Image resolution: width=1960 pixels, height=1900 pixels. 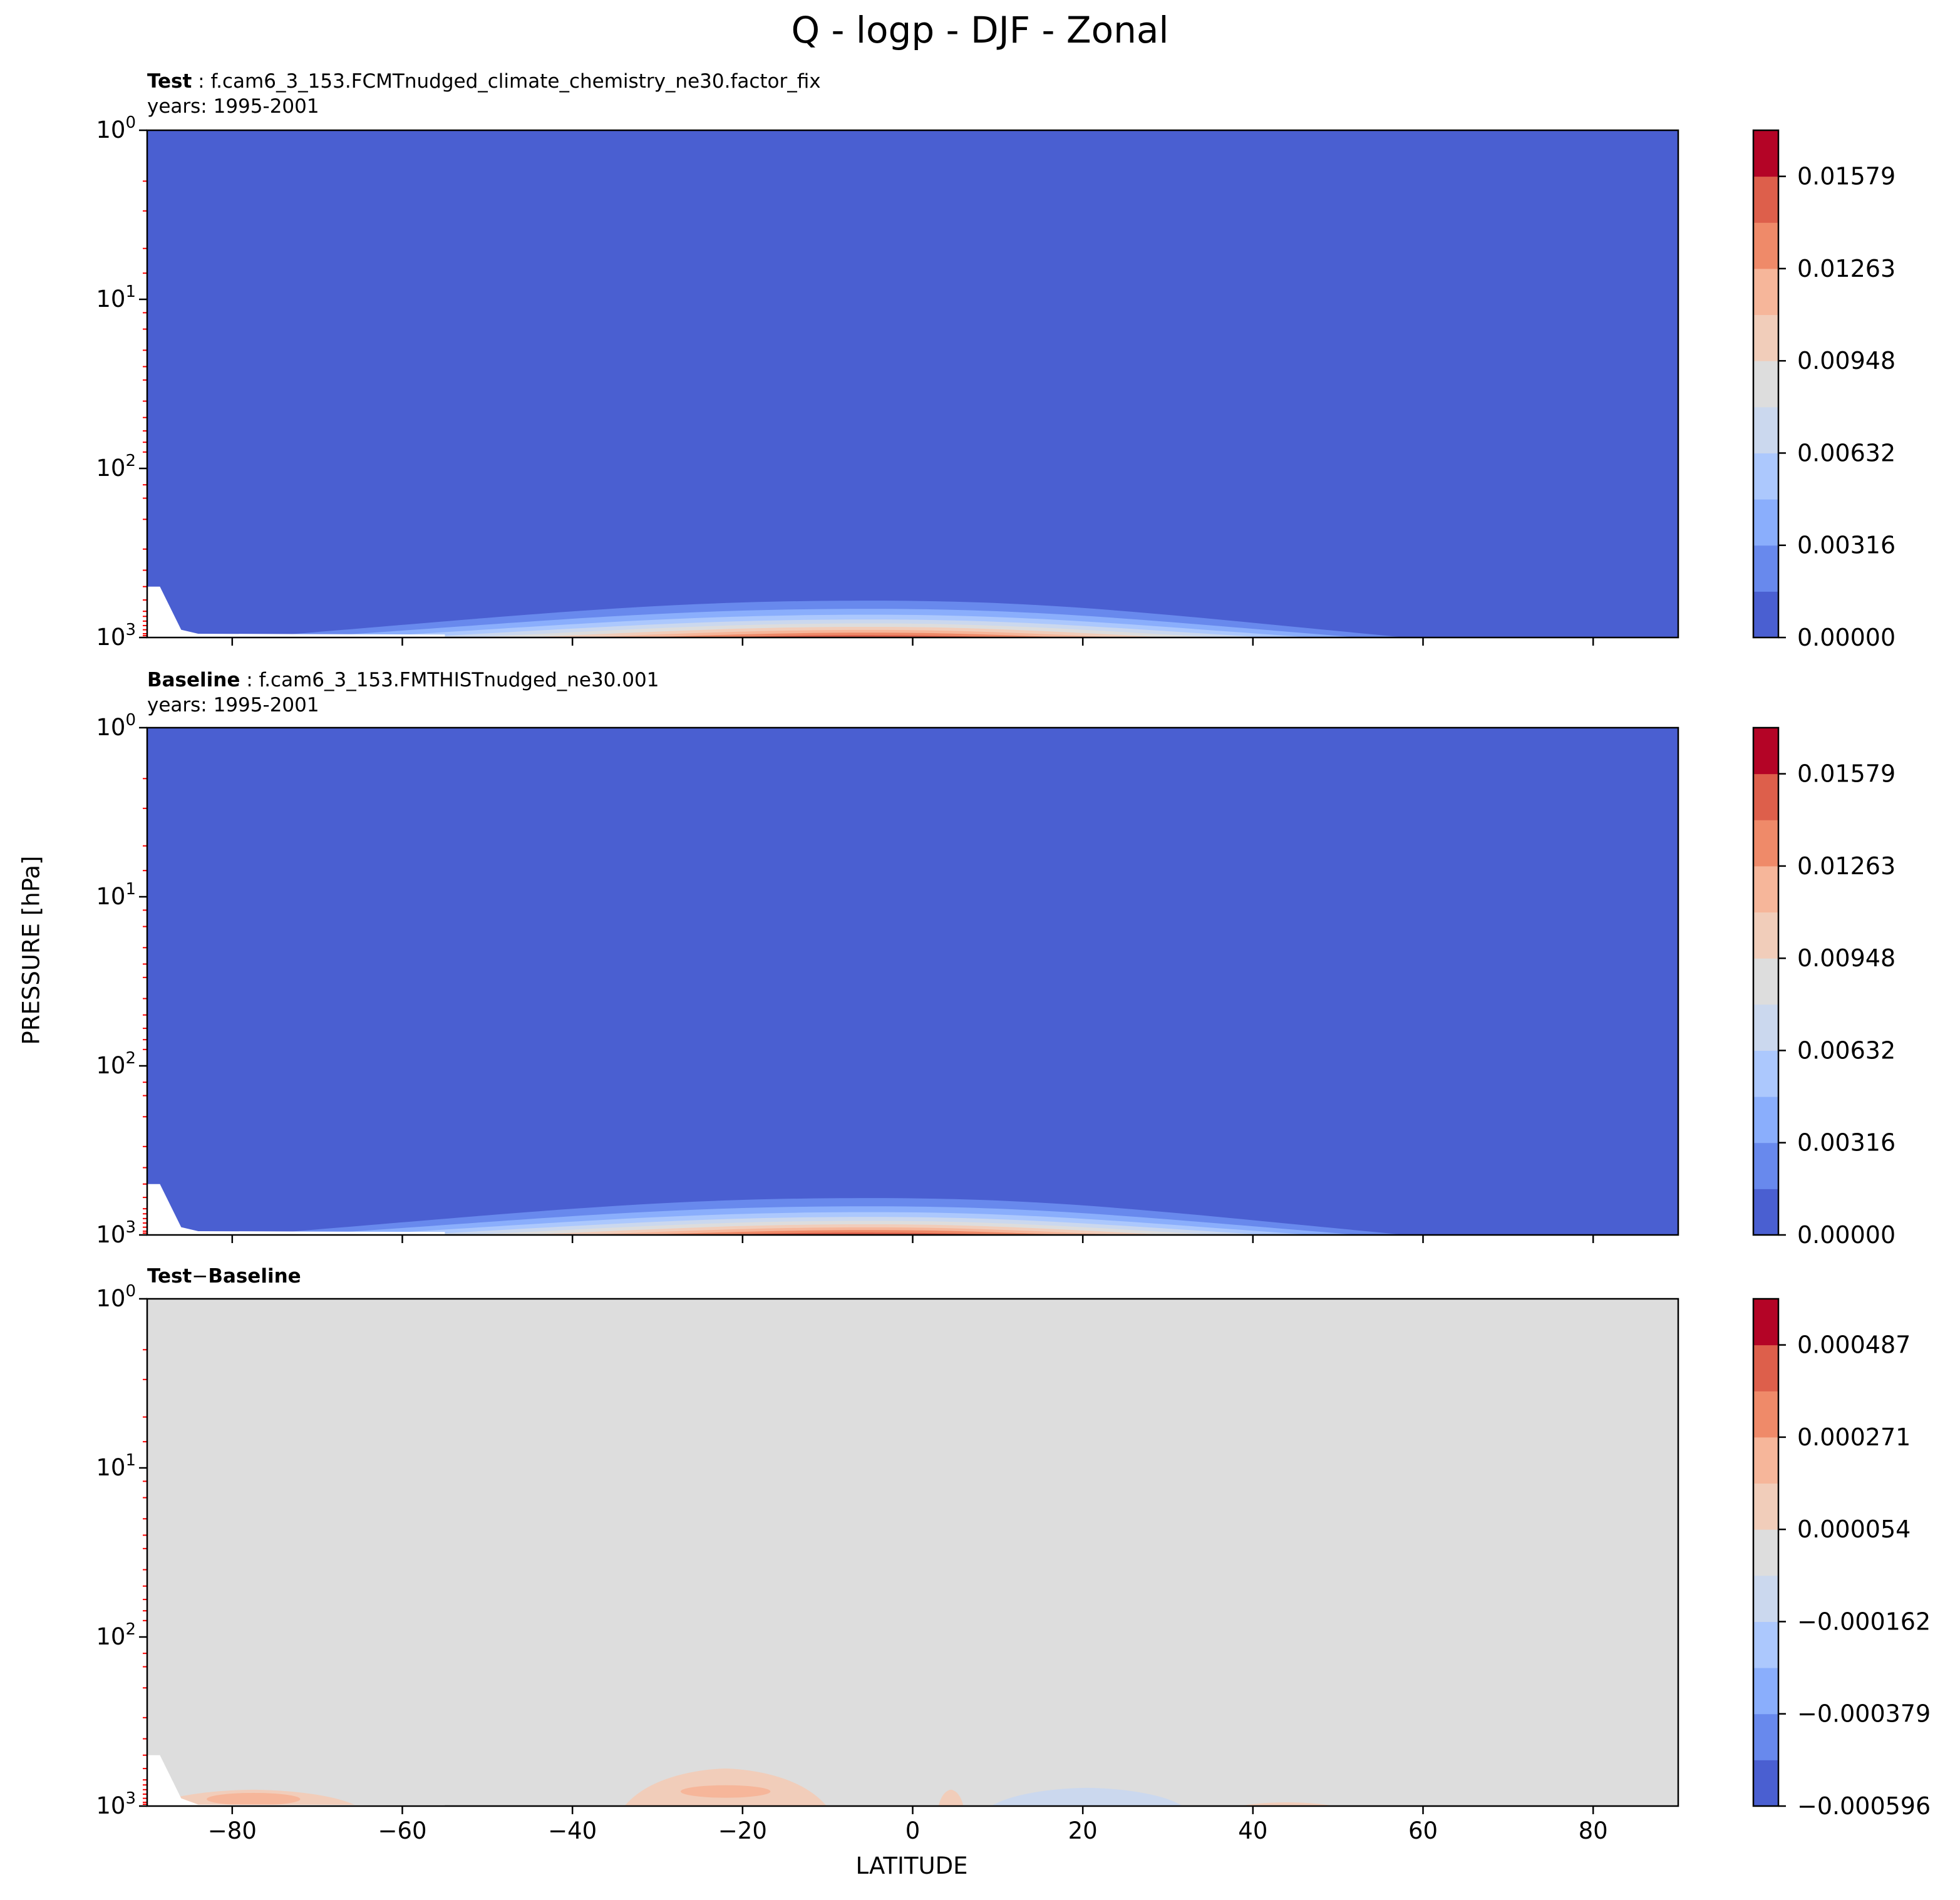 What do you see at coordinates (1252, 1830) in the screenshot?
I see `x-tick-label: 40` at bounding box center [1252, 1830].